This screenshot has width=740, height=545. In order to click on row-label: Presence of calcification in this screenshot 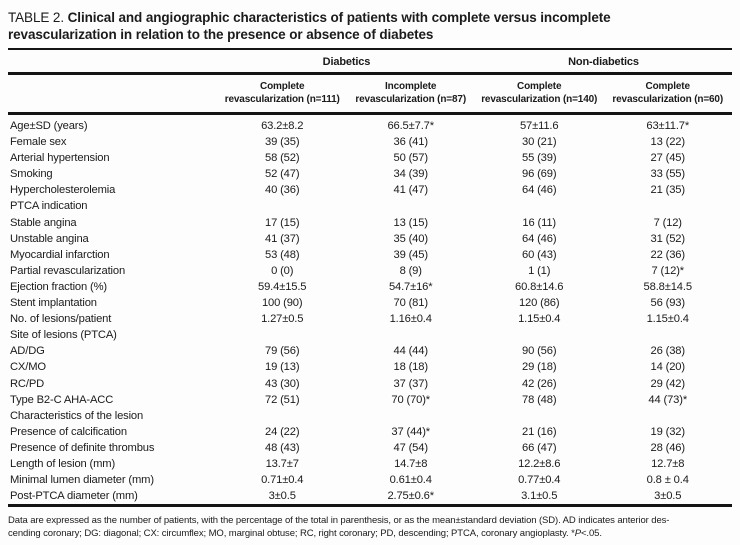, I will do `click(68, 431)`.